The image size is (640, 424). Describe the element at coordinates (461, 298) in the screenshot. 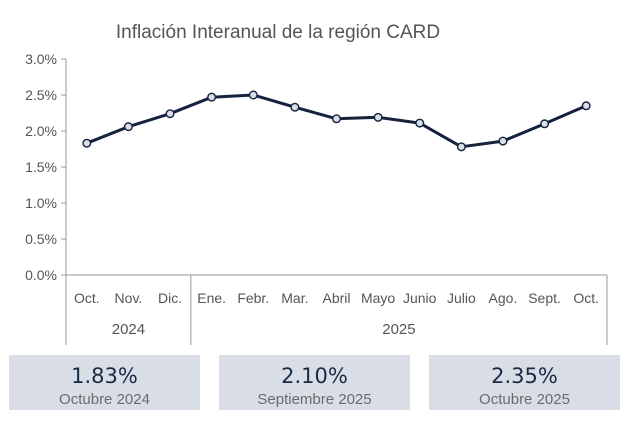

I see `x-tick-label: Julio` at that location.